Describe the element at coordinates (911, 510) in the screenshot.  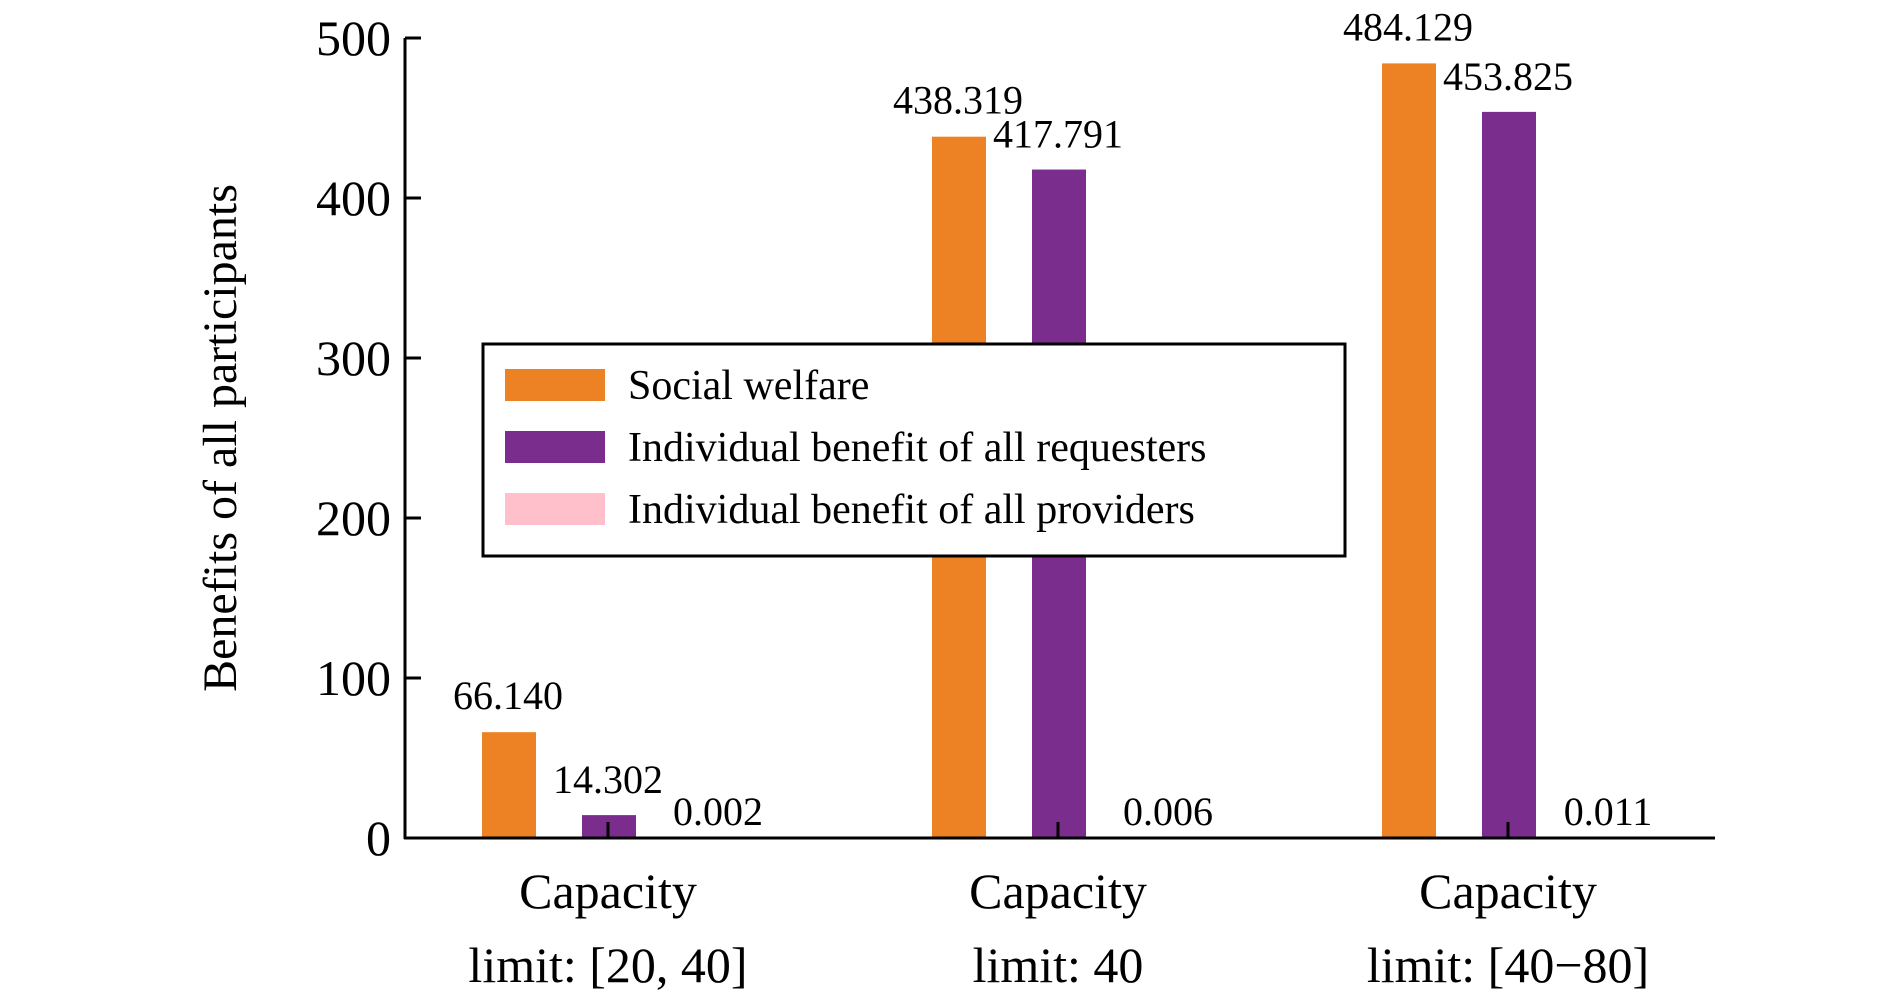
I see `legend-entry: Individual benefit of all providers` at that location.